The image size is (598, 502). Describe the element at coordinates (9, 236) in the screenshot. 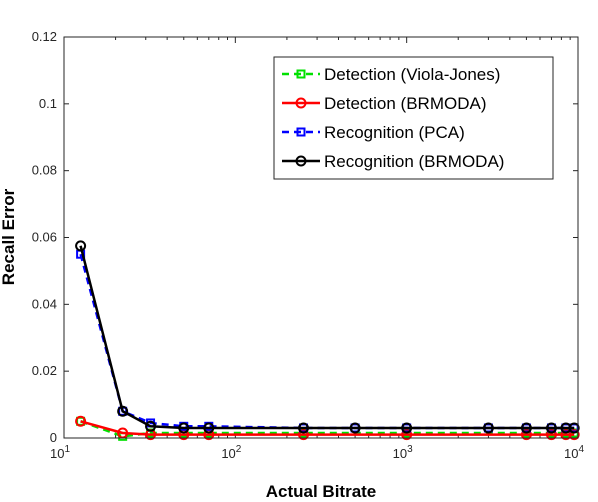

I see `y-axis-label: Recall Error` at that location.